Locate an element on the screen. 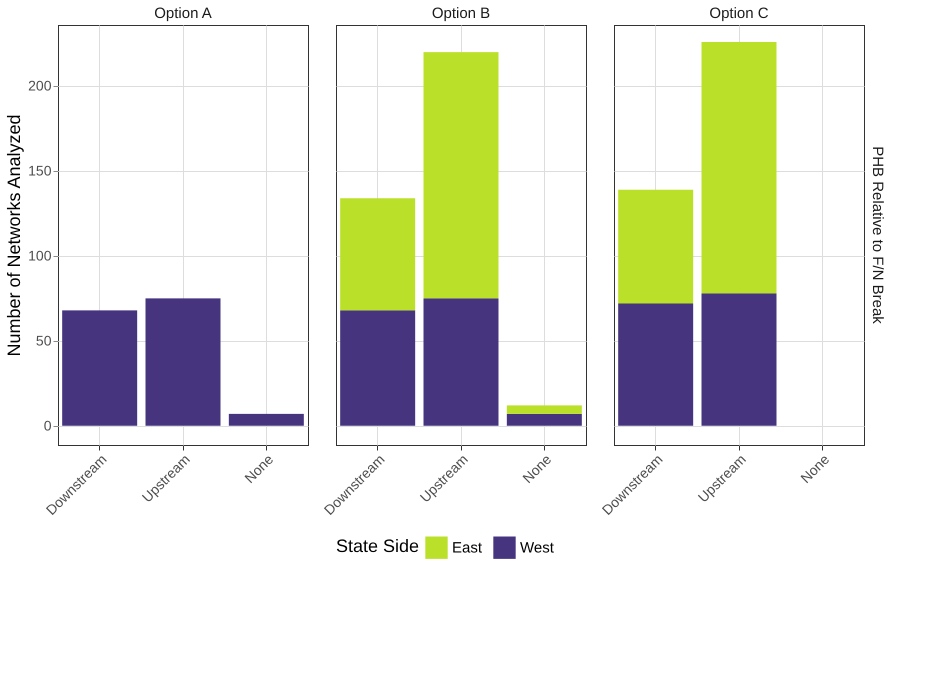 This screenshot has width=944, height=692. text: PHB Relative to F/N Break is located at coordinates (877, 235).